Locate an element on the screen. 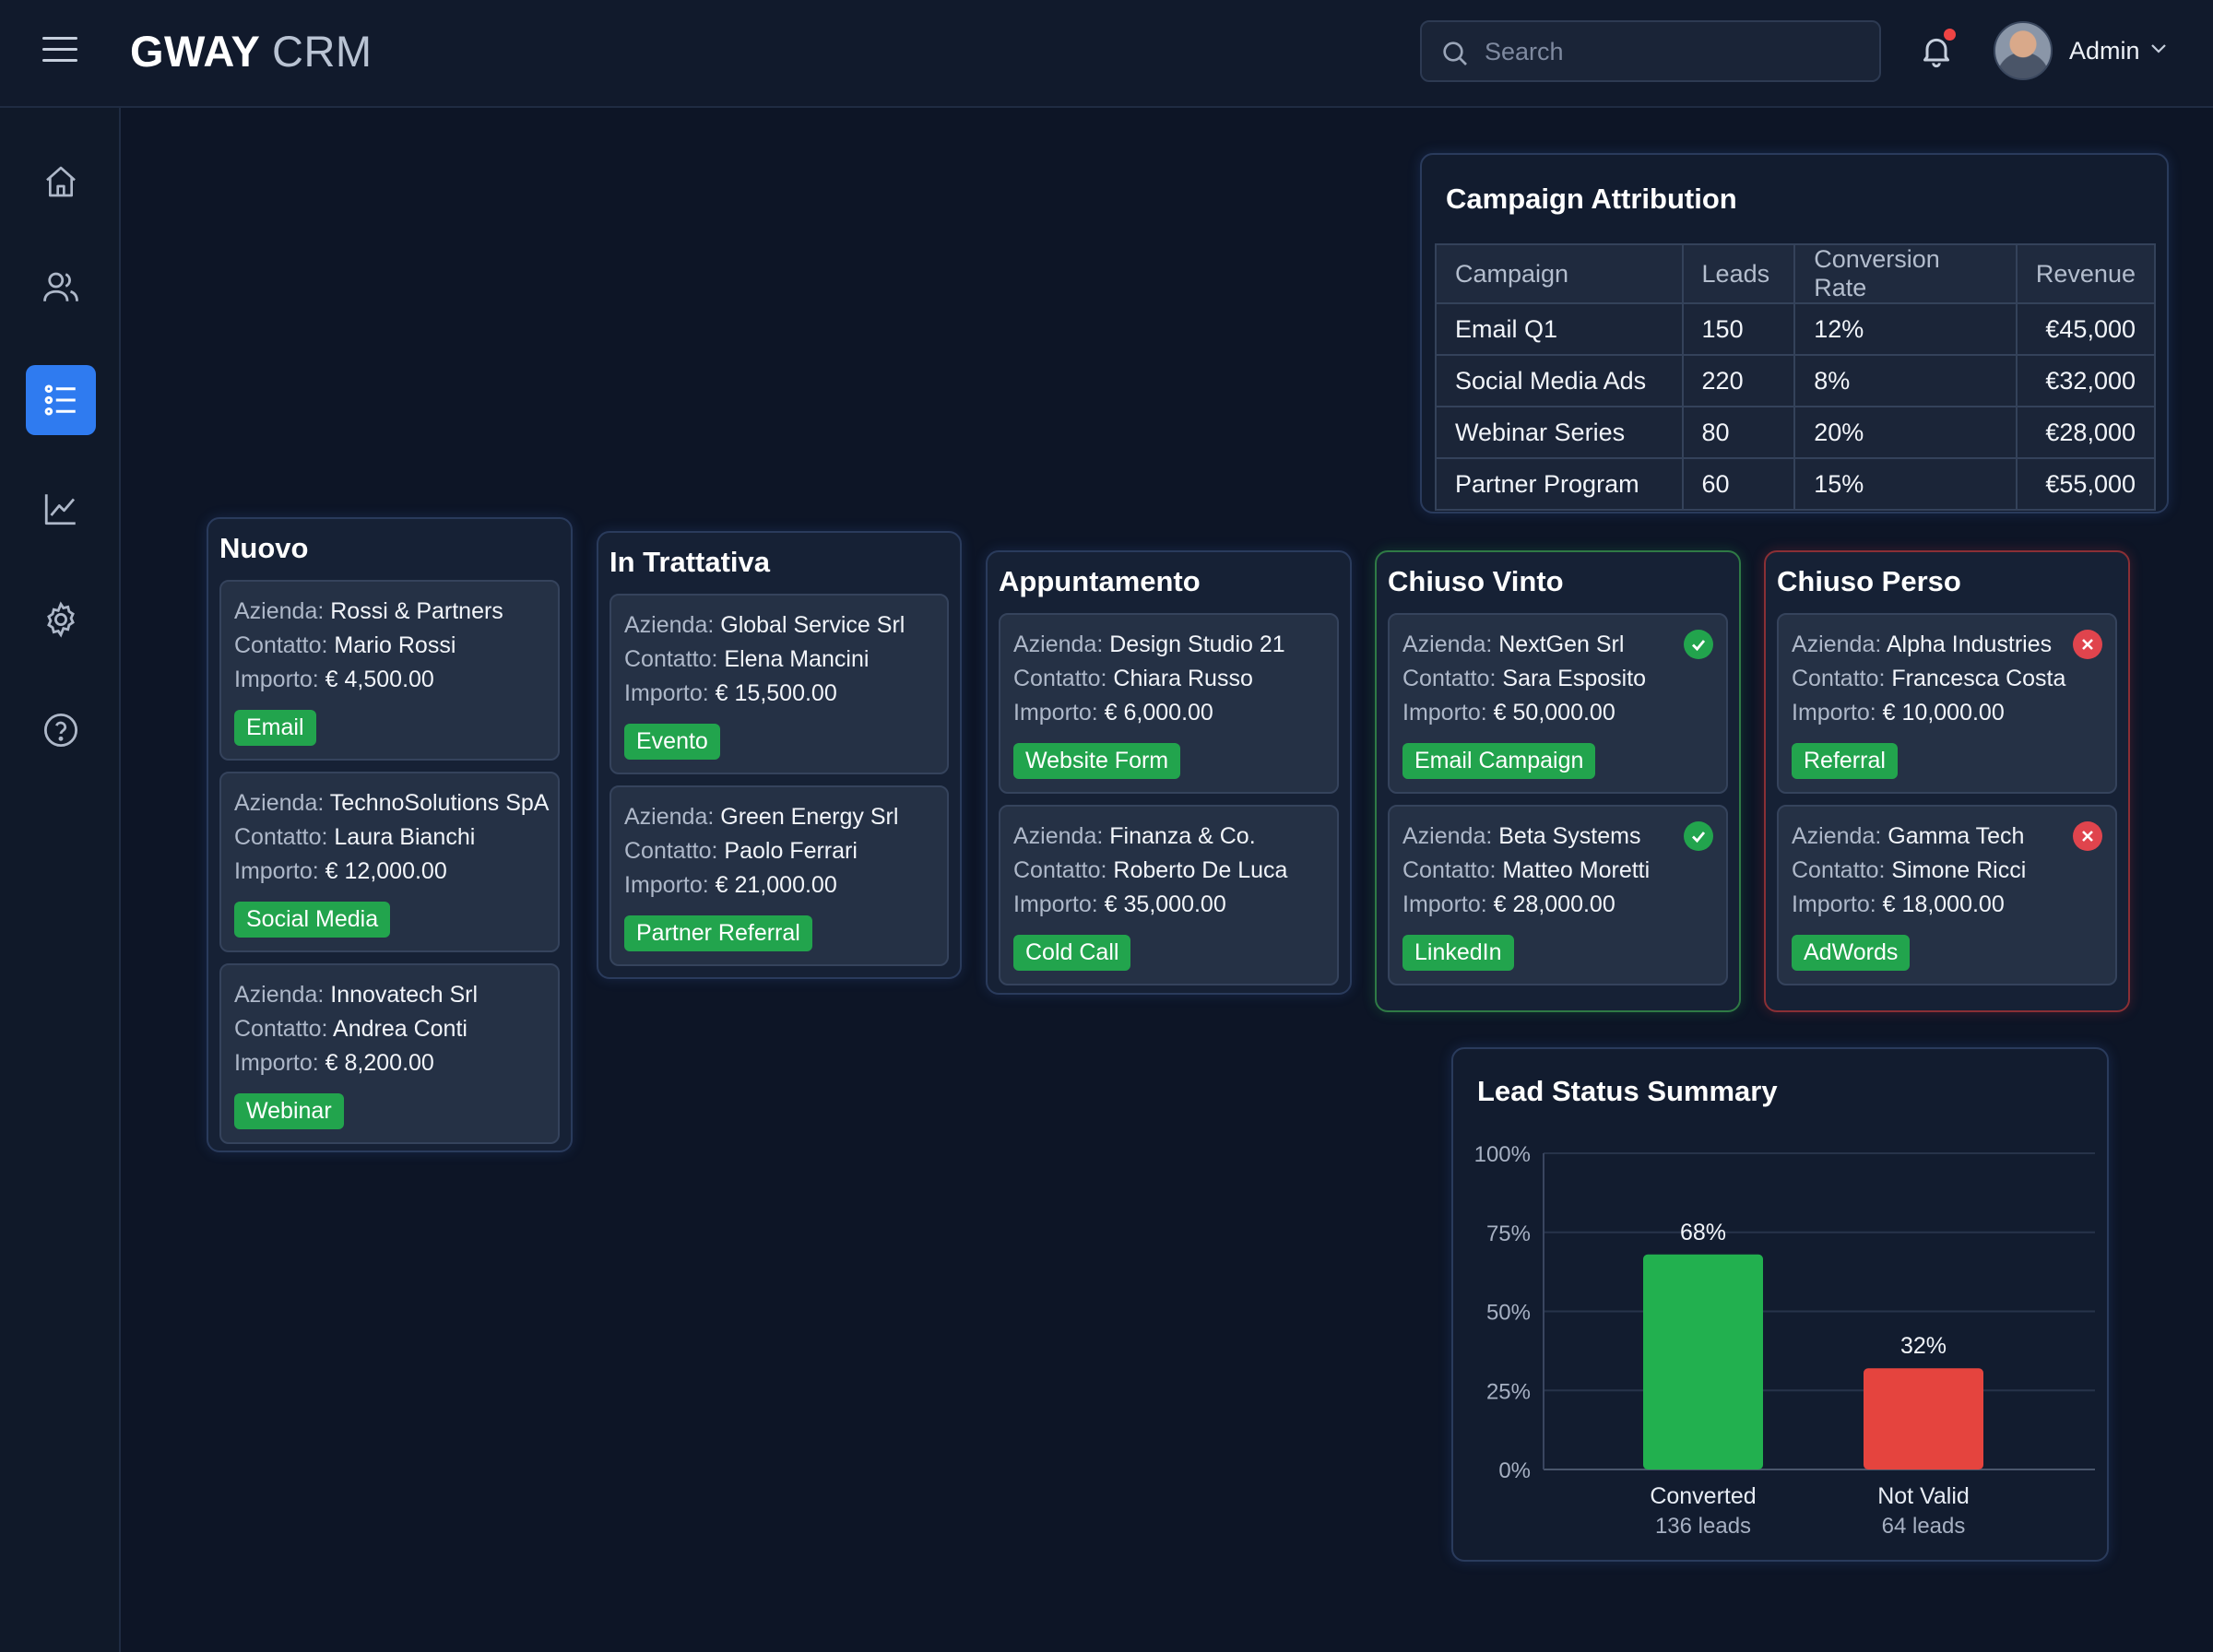 Image resolution: width=2213 pixels, height=1652 pixels. column-header-leads: Leads is located at coordinates (1738, 273).